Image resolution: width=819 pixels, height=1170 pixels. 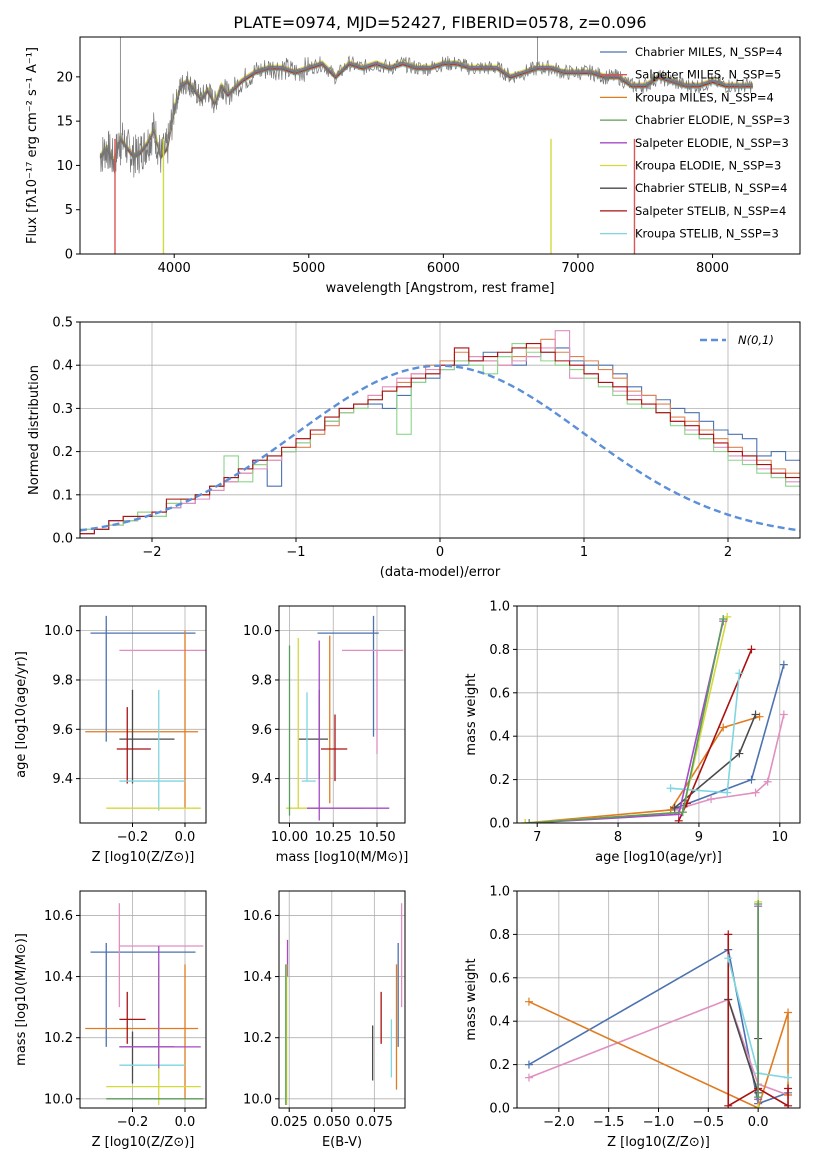 I want to click on legend-label: Kroupa MILES, N_SSP=4, so click(x=704, y=97).